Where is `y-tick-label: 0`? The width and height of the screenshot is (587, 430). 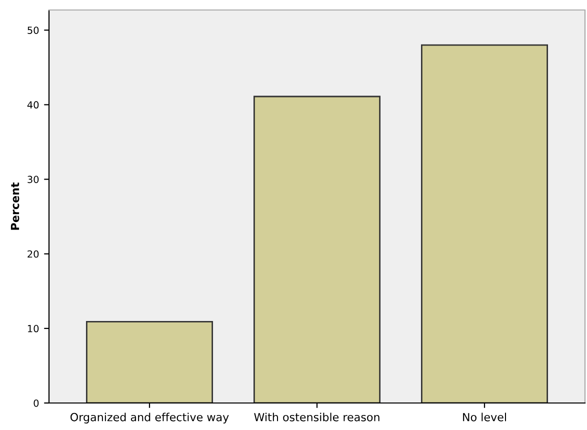
y-tick-label: 0 is located at coordinates (36, 403).